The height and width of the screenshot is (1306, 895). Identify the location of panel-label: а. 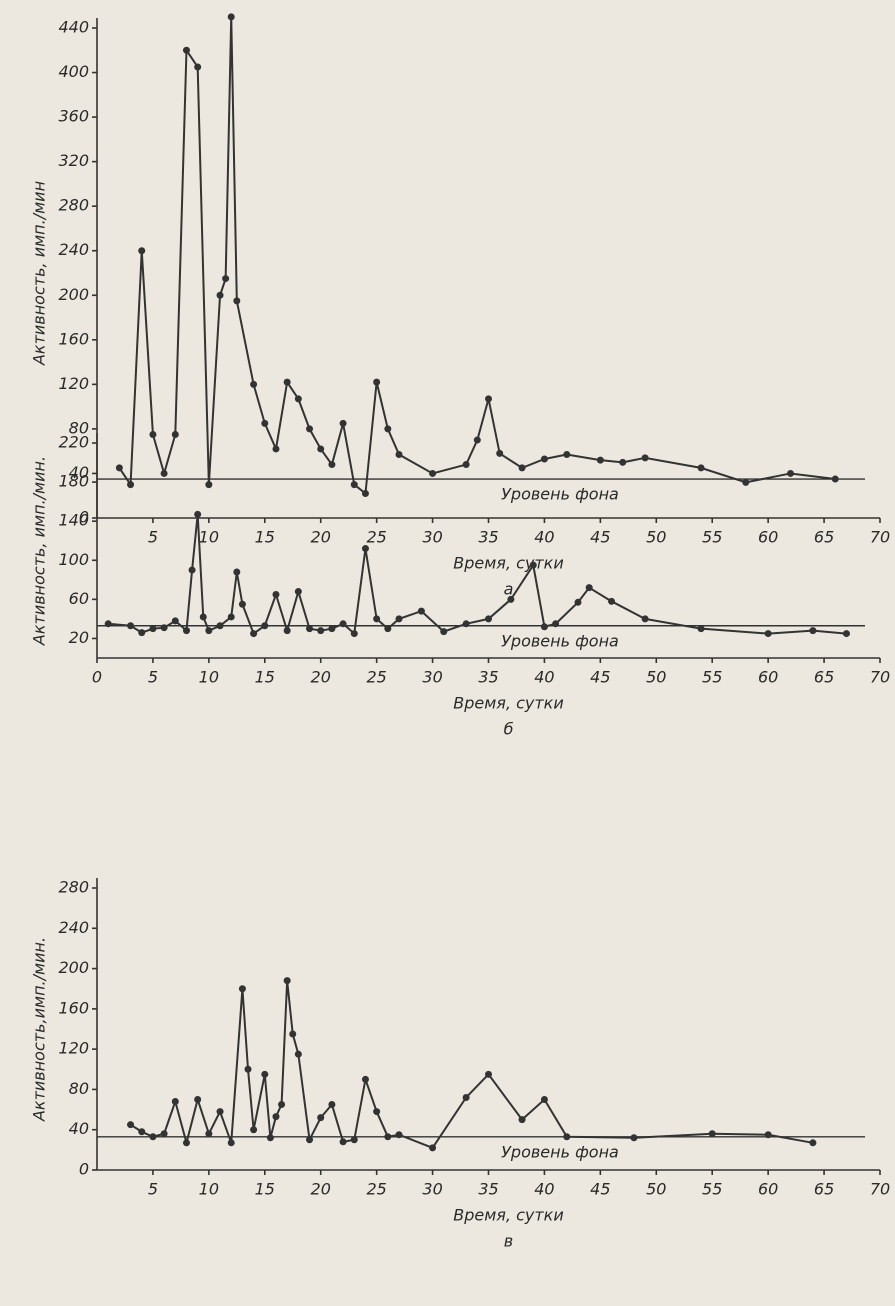
(509, 589).